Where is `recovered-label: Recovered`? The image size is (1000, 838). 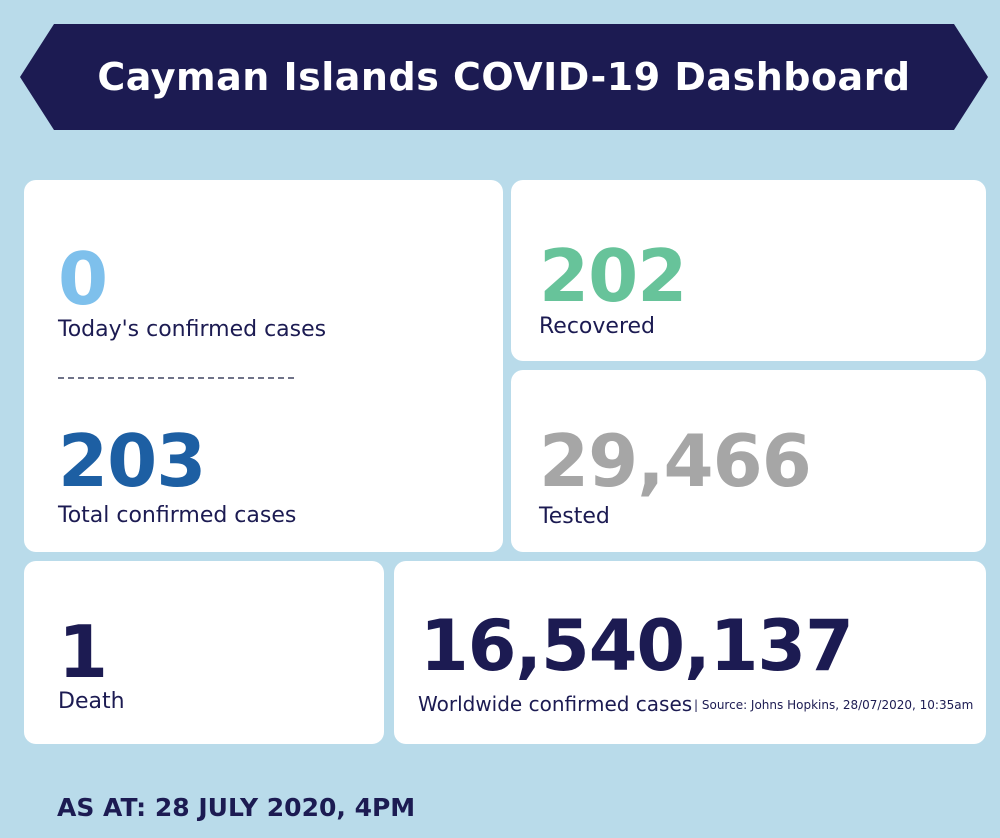 recovered-label: Recovered is located at coordinates (597, 326).